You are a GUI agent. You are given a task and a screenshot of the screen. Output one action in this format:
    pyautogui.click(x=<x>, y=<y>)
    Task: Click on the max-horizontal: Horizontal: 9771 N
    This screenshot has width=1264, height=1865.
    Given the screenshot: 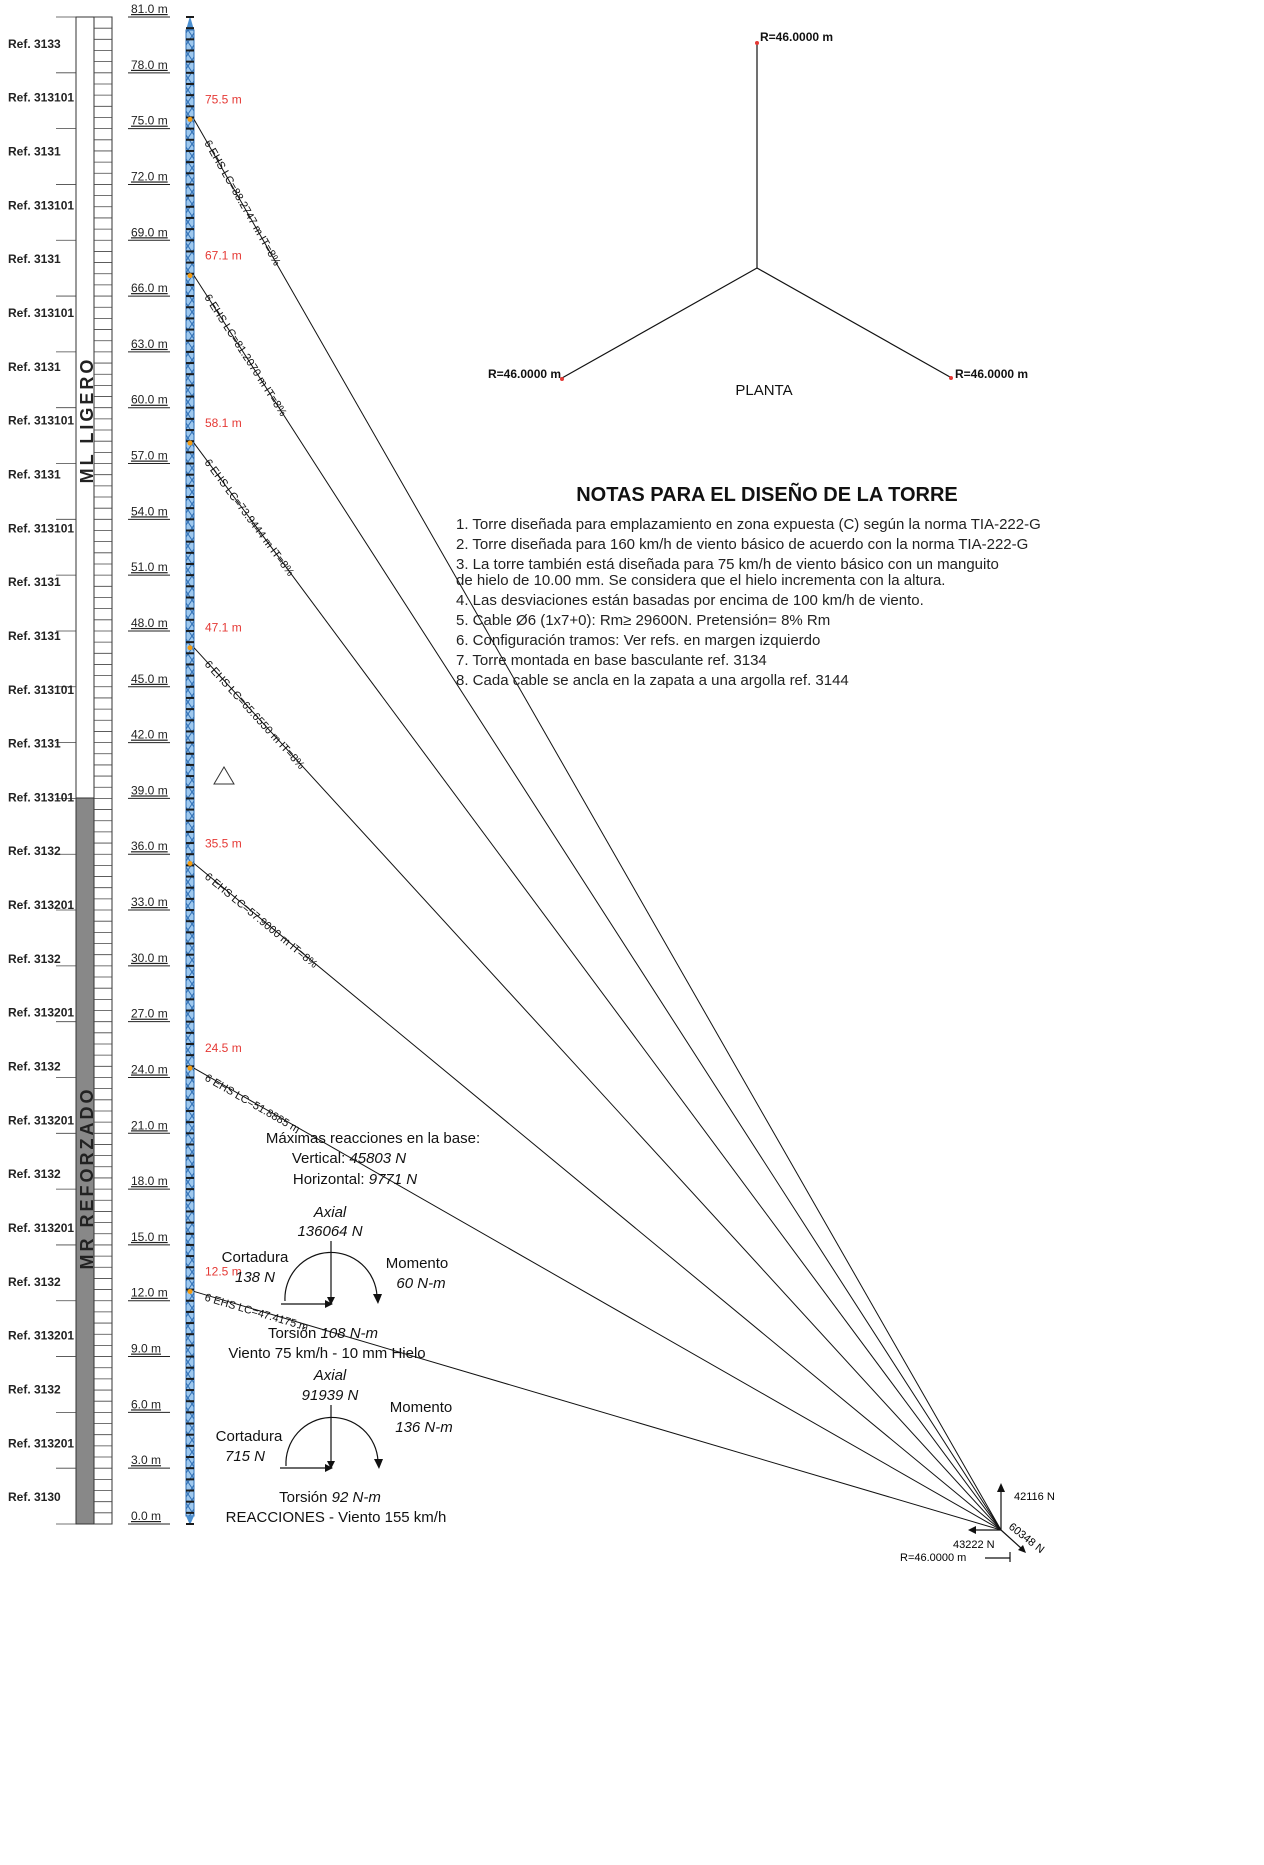 What is the action you would take?
    pyautogui.click(x=355, y=1179)
    